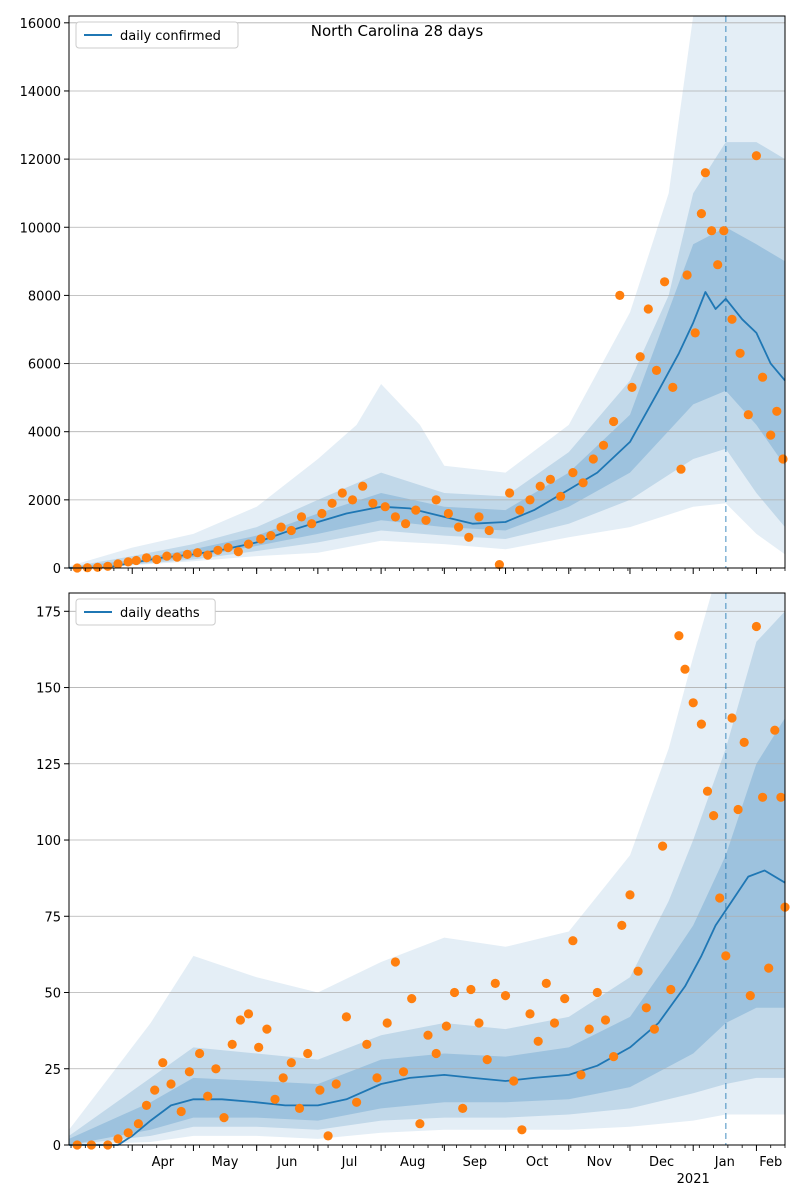 The image size is (800, 1200). Describe the element at coordinates (349, 1162) in the screenshot. I see `deaths-xtick-label-3: Jul` at that location.